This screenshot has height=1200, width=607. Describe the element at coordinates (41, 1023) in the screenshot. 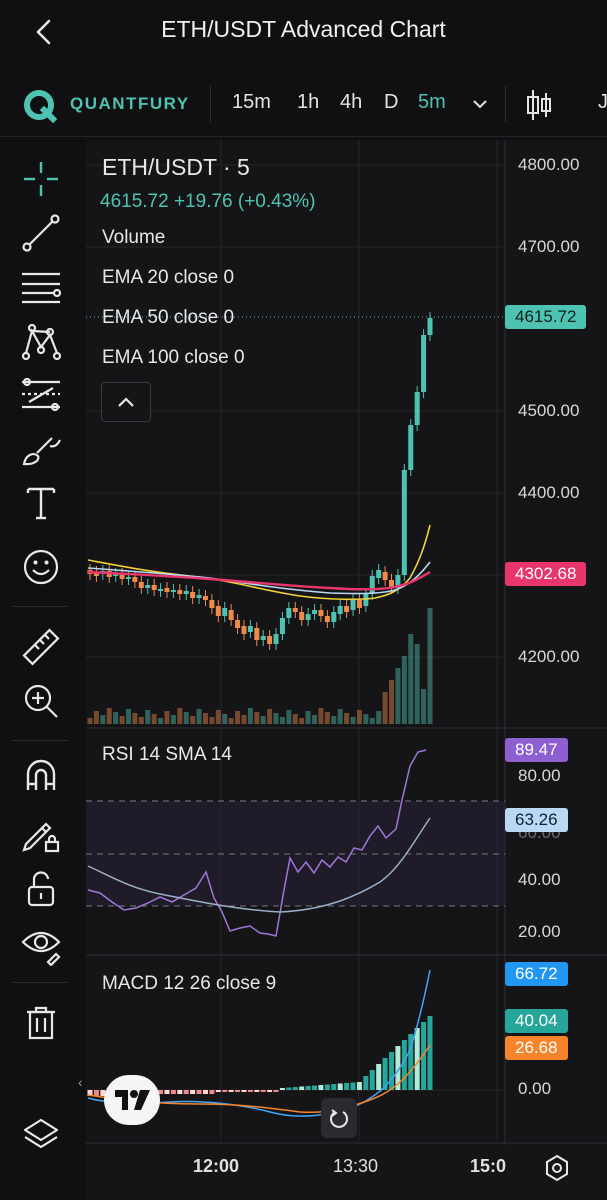

I see `trash-icon` at that location.